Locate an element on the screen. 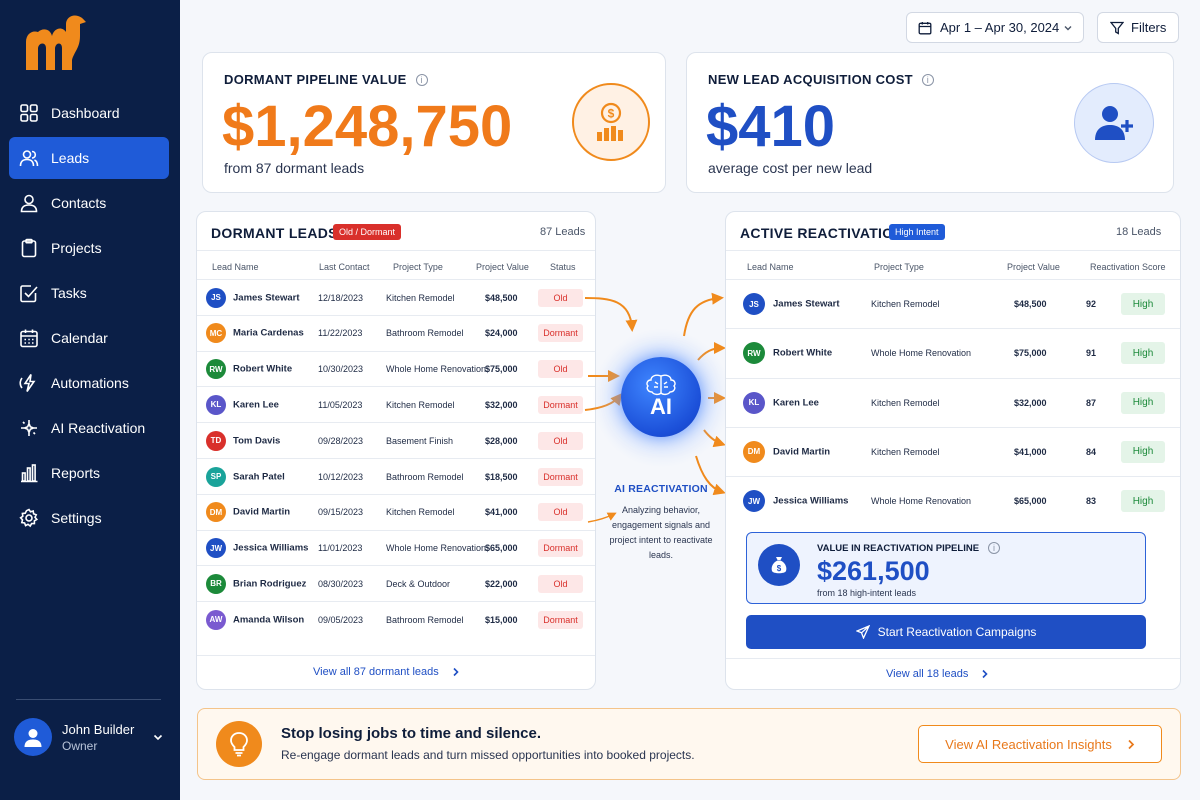 This screenshot has height=800, width=1200. project-value: $48,500 is located at coordinates (501, 297).